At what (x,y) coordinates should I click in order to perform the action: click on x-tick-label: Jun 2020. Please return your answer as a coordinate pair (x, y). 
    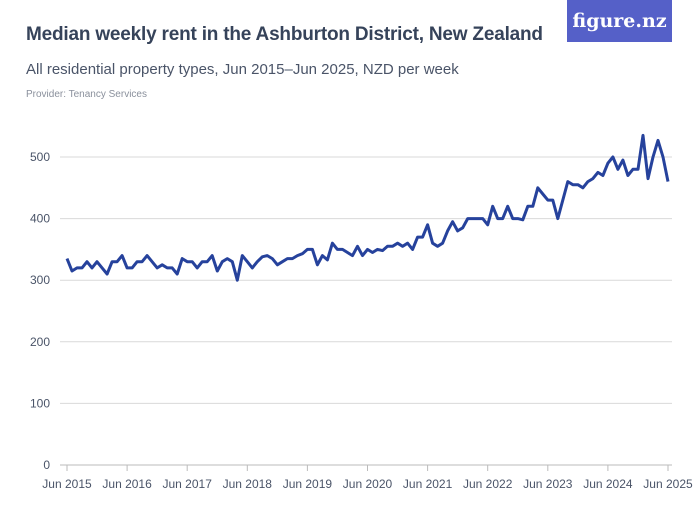
    Looking at the image, I should click on (368, 484).